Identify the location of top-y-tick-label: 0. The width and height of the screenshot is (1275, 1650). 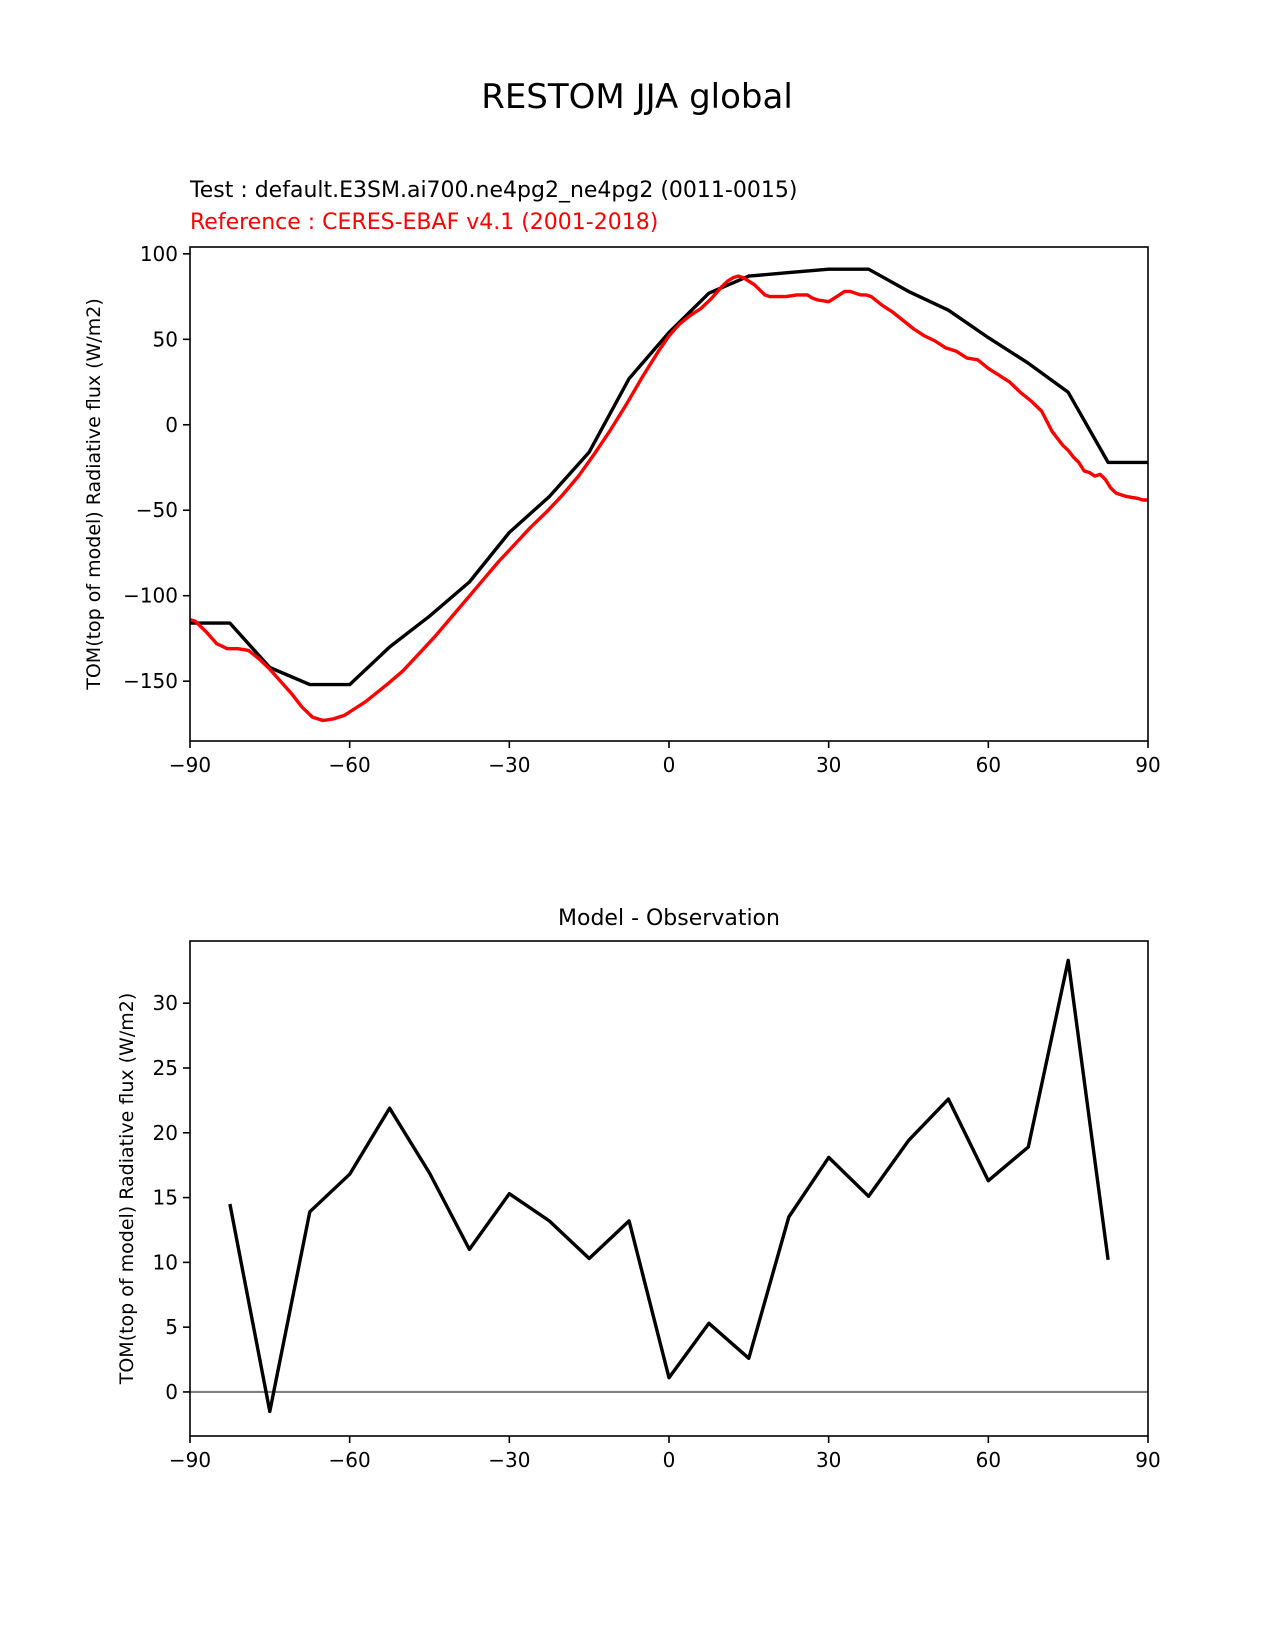
(171, 425).